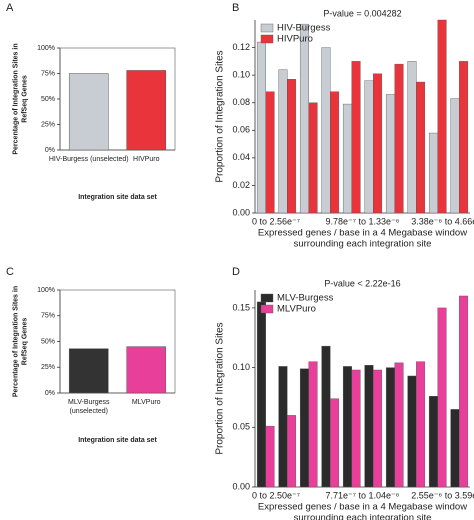 The image size is (474, 520). Describe the element at coordinates (362, 283) in the screenshot. I see `chart-title: P-value < 2.22e-16` at that location.